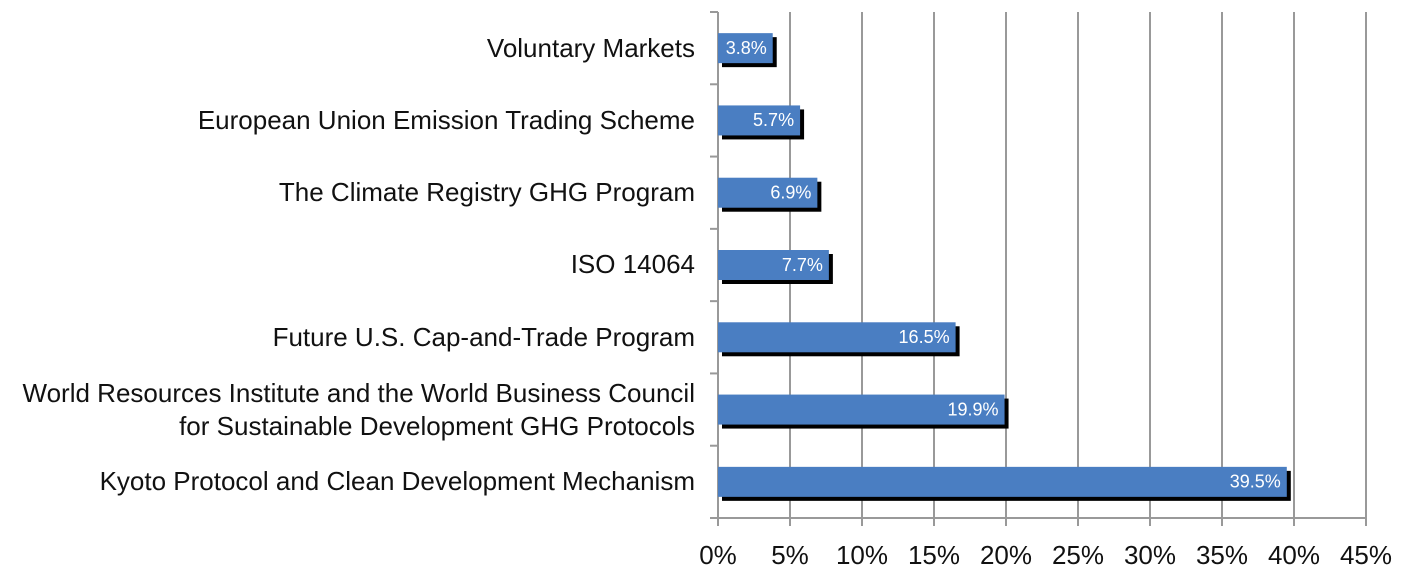 The image size is (1410, 576). Describe the element at coordinates (973, 409) in the screenshot. I see `value-label: 19.9%` at that location.